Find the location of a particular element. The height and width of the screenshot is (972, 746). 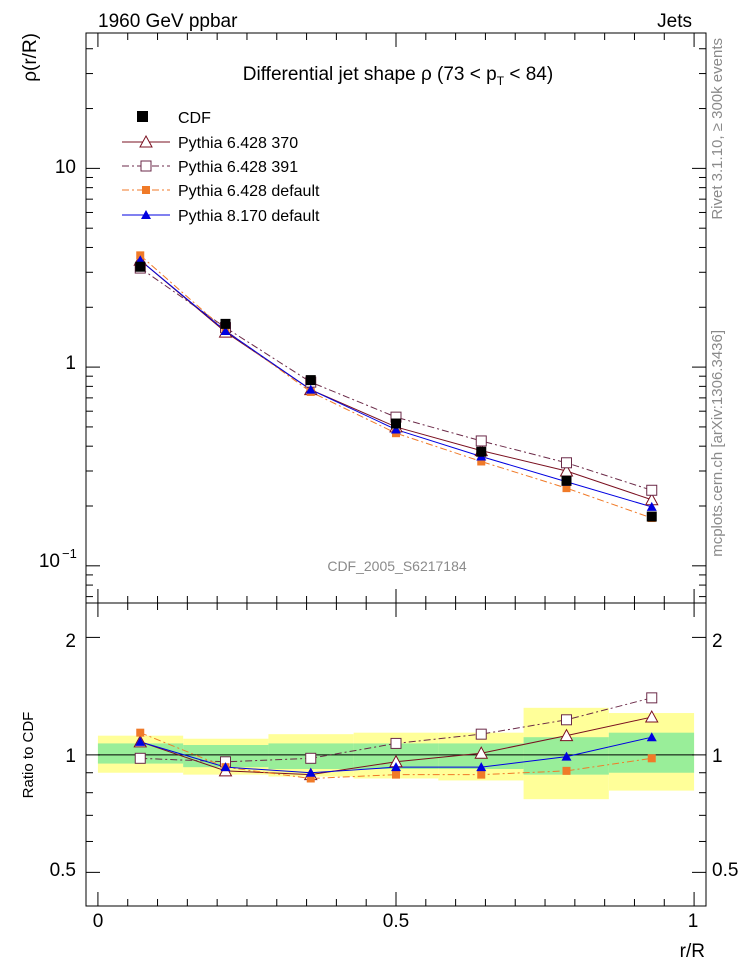

legend-marker-cdf is located at coordinates (142, 116).